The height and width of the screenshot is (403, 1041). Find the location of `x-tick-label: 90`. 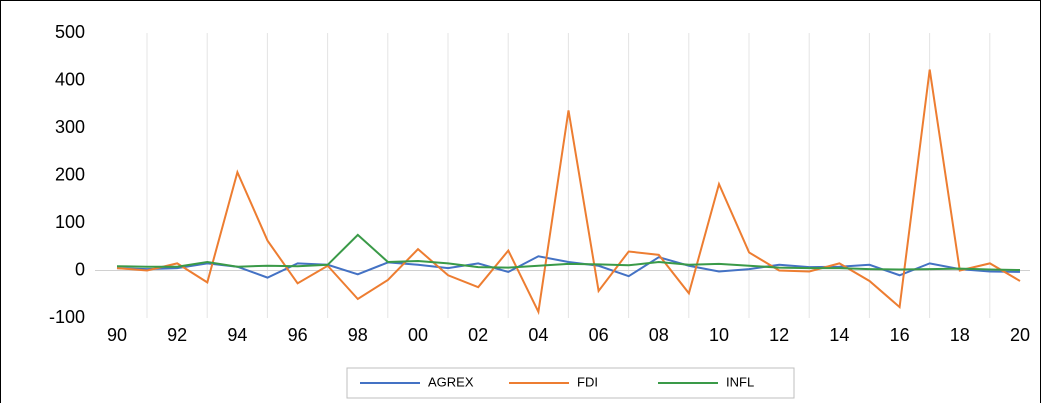

x-tick-label: 90 is located at coordinates (117, 335).